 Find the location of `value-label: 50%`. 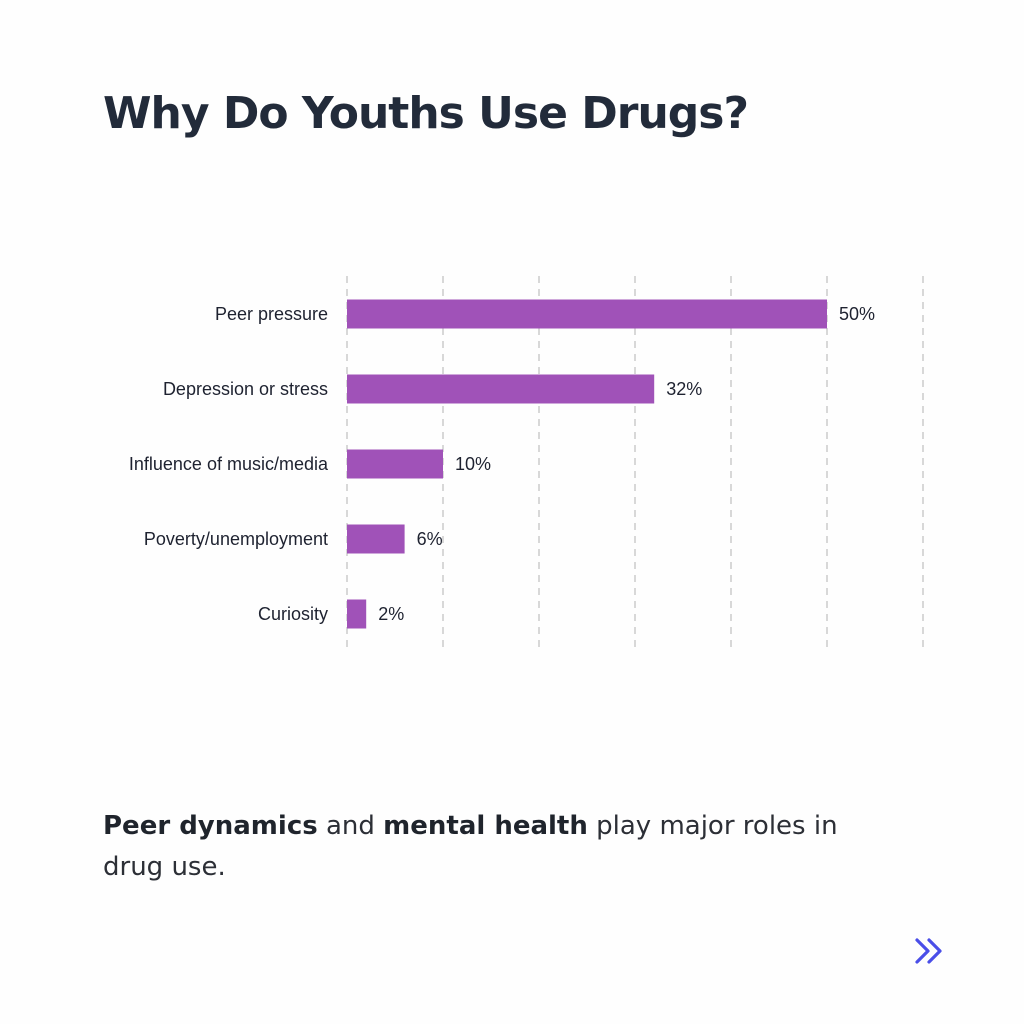

value-label: 50% is located at coordinates (857, 314).